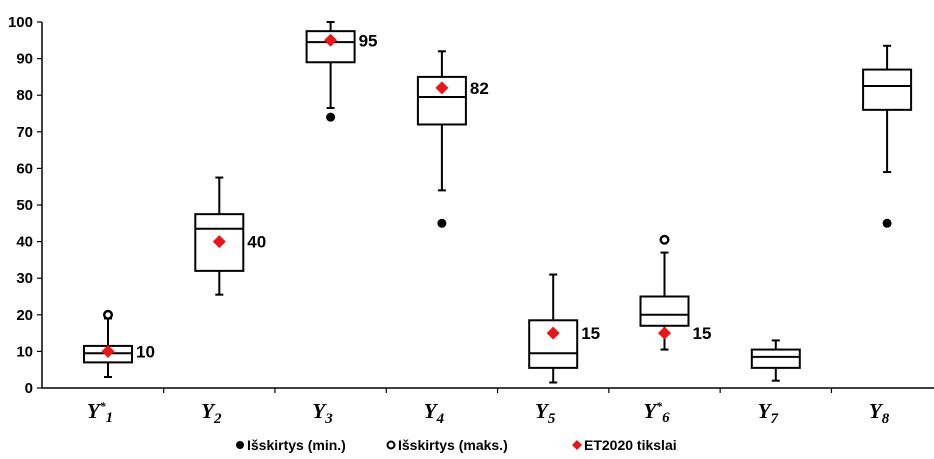  What do you see at coordinates (879, 413) in the screenshot?
I see `x-category-label: Y8` at bounding box center [879, 413].